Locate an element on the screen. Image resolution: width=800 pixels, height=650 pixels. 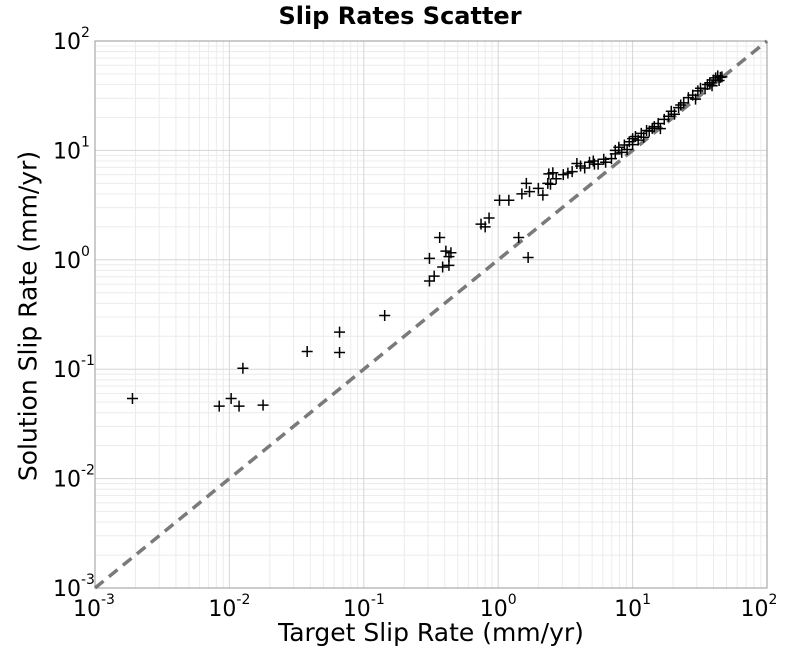
x-tick-label: 10¹ is located at coordinates (632, 607).